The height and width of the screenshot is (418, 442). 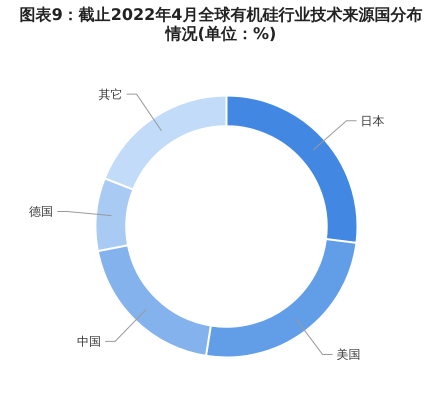 What do you see at coordinates (372, 121) in the screenshot?
I see `slice-label: 日本` at bounding box center [372, 121].